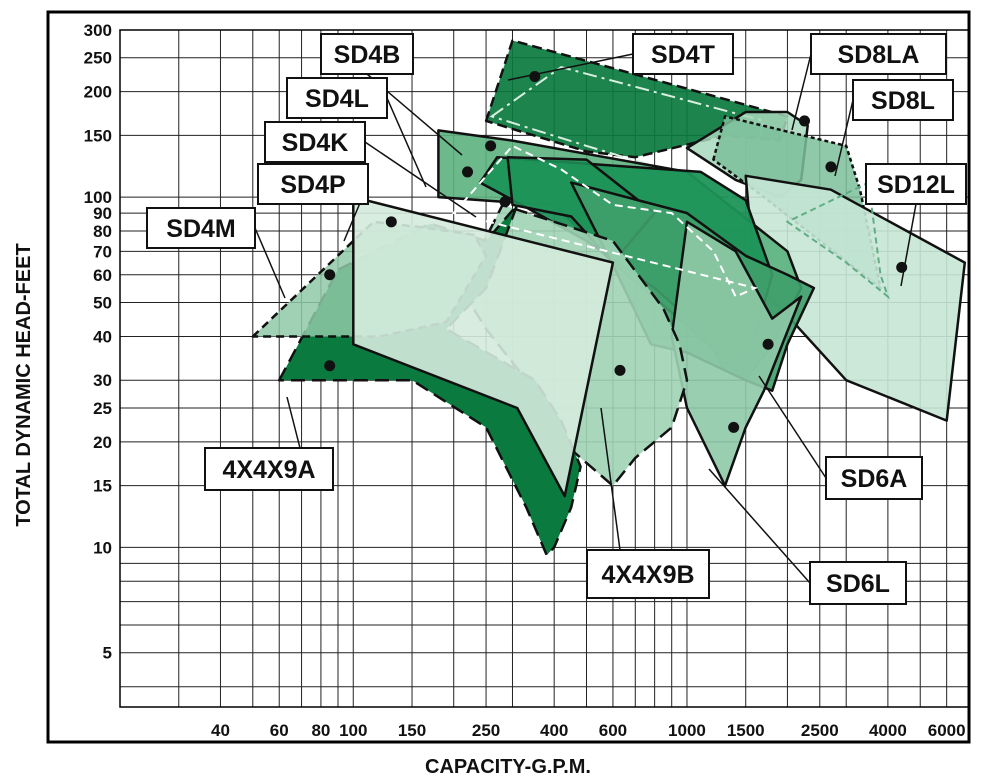 Image resolution: width=998 pixels, height=781 pixels. I want to click on callout-sd12l: SD12L, so click(916, 184).